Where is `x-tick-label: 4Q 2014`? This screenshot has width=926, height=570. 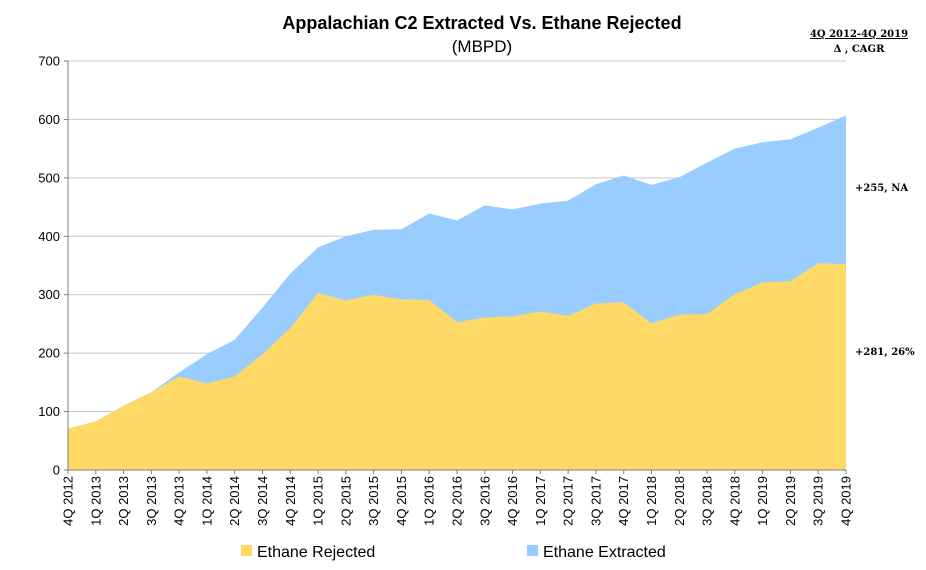
x-tick-label: 4Q 2014 is located at coordinates (290, 501).